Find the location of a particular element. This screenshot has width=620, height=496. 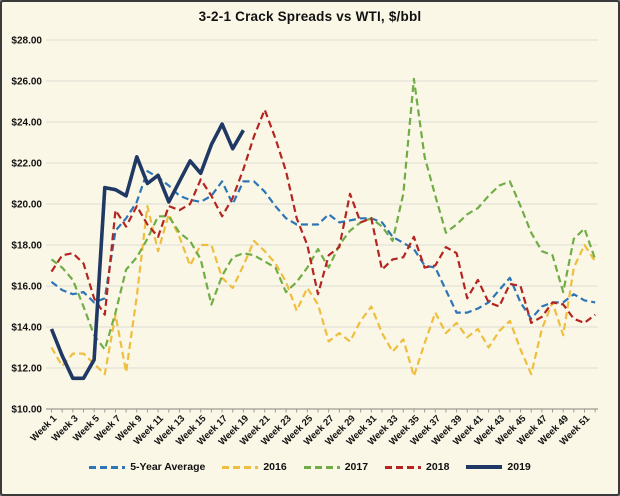

legend-item-2017: 2017 is located at coordinates (336, 467).